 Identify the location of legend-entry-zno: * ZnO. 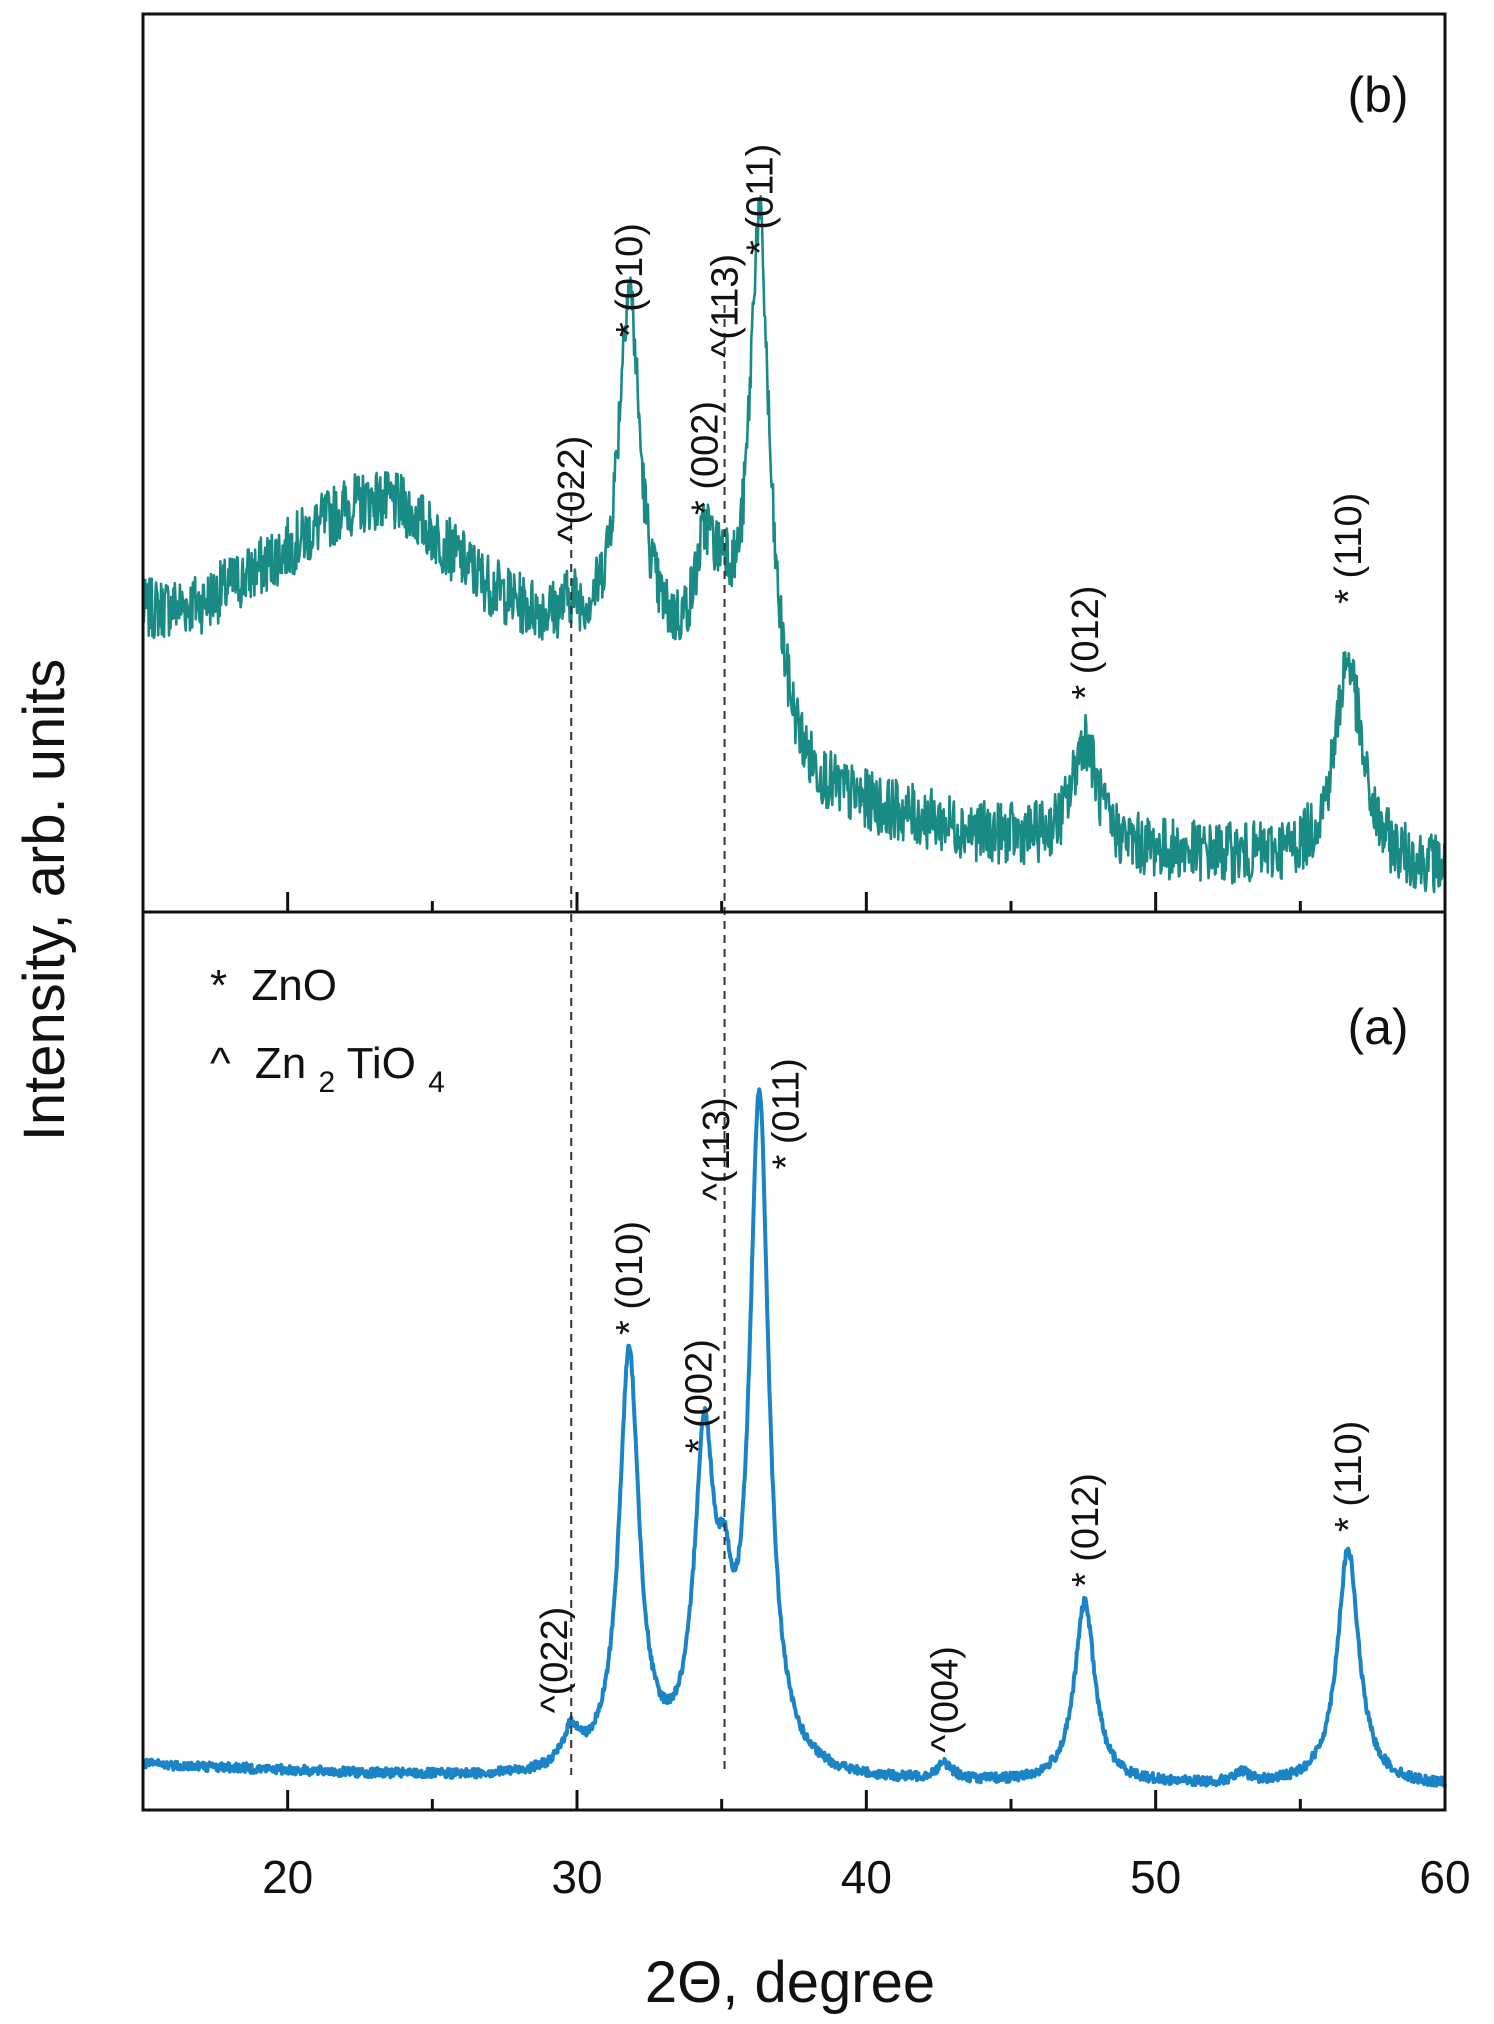
(273, 985).